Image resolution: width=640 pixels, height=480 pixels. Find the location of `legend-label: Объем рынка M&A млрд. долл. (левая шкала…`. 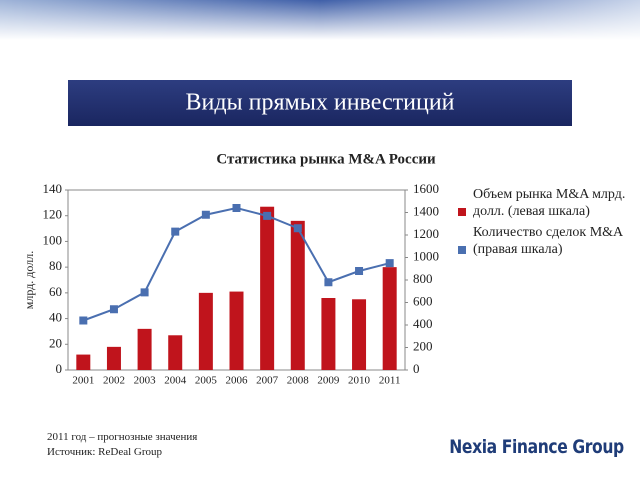

legend-label: Объем рынка M&A млрд. долл. (левая шкала… is located at coordinates (549, 203).